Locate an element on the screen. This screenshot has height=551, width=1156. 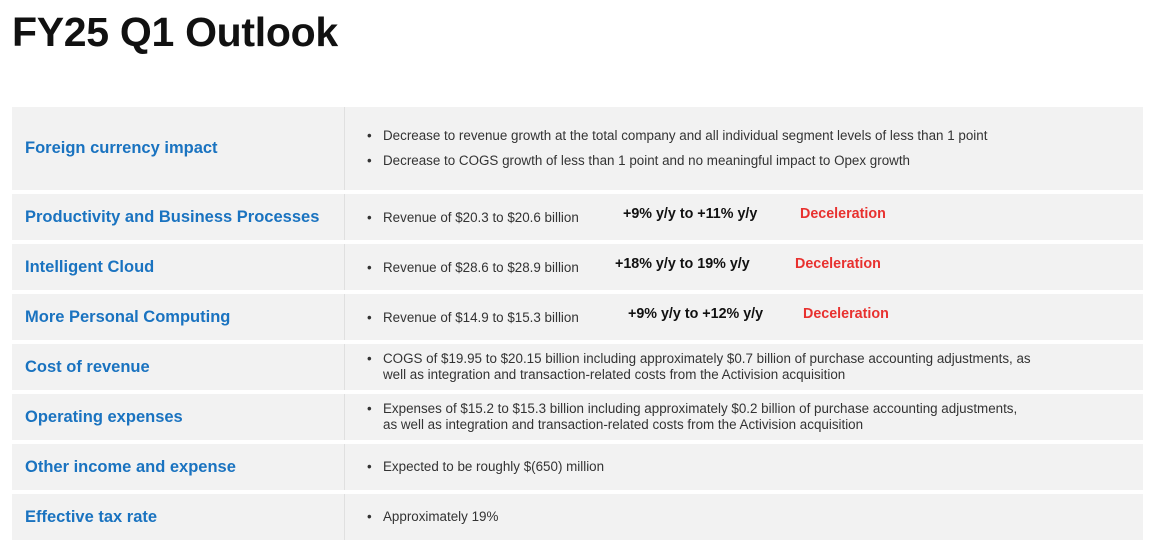
row-label-cost-of-revenue: Cost of revenue is located at coordinates (178, 367).